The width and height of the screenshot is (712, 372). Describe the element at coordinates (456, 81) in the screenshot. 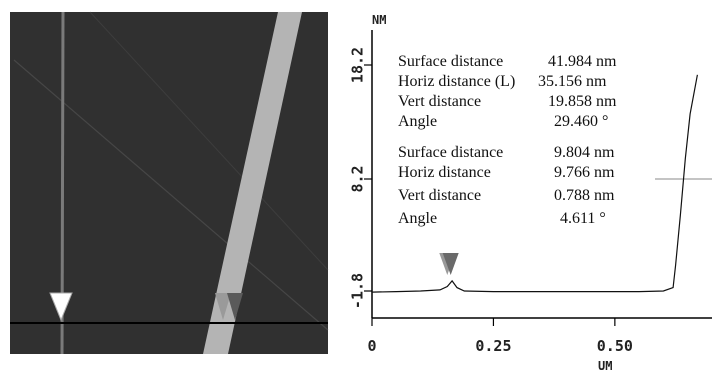

I see `measurement-label: Horiz distance (L)` at that location.